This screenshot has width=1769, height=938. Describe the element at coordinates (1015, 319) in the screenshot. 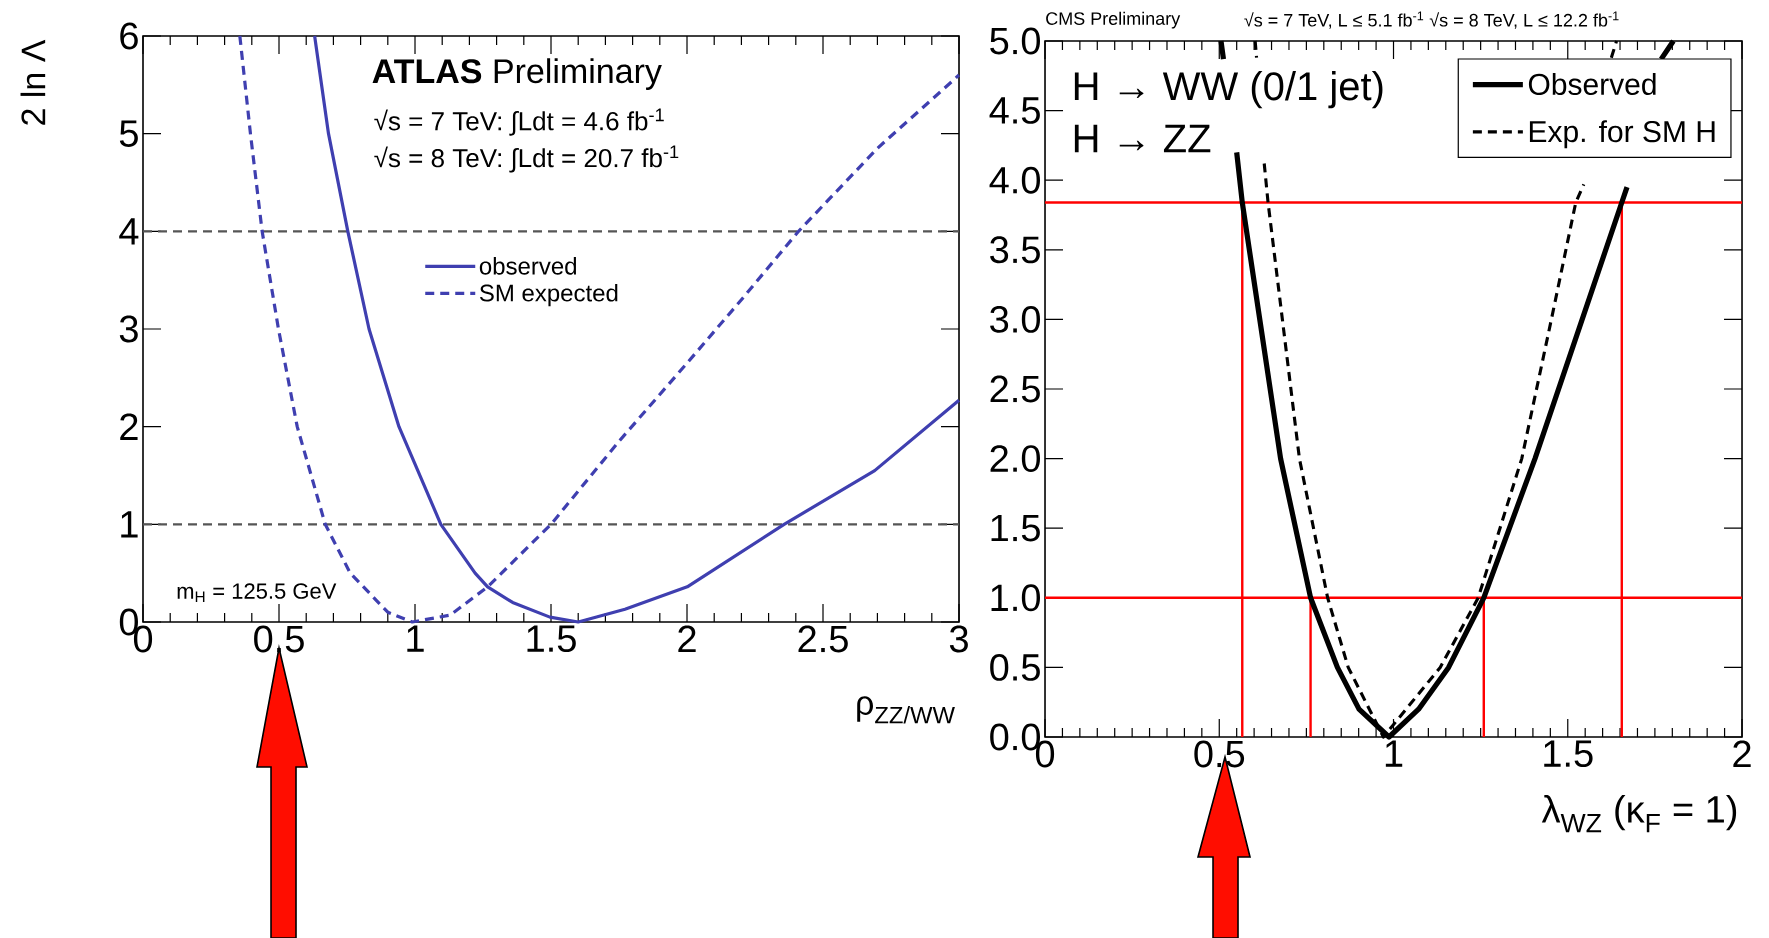

I see `y-tick-label: 3.0` at that location.